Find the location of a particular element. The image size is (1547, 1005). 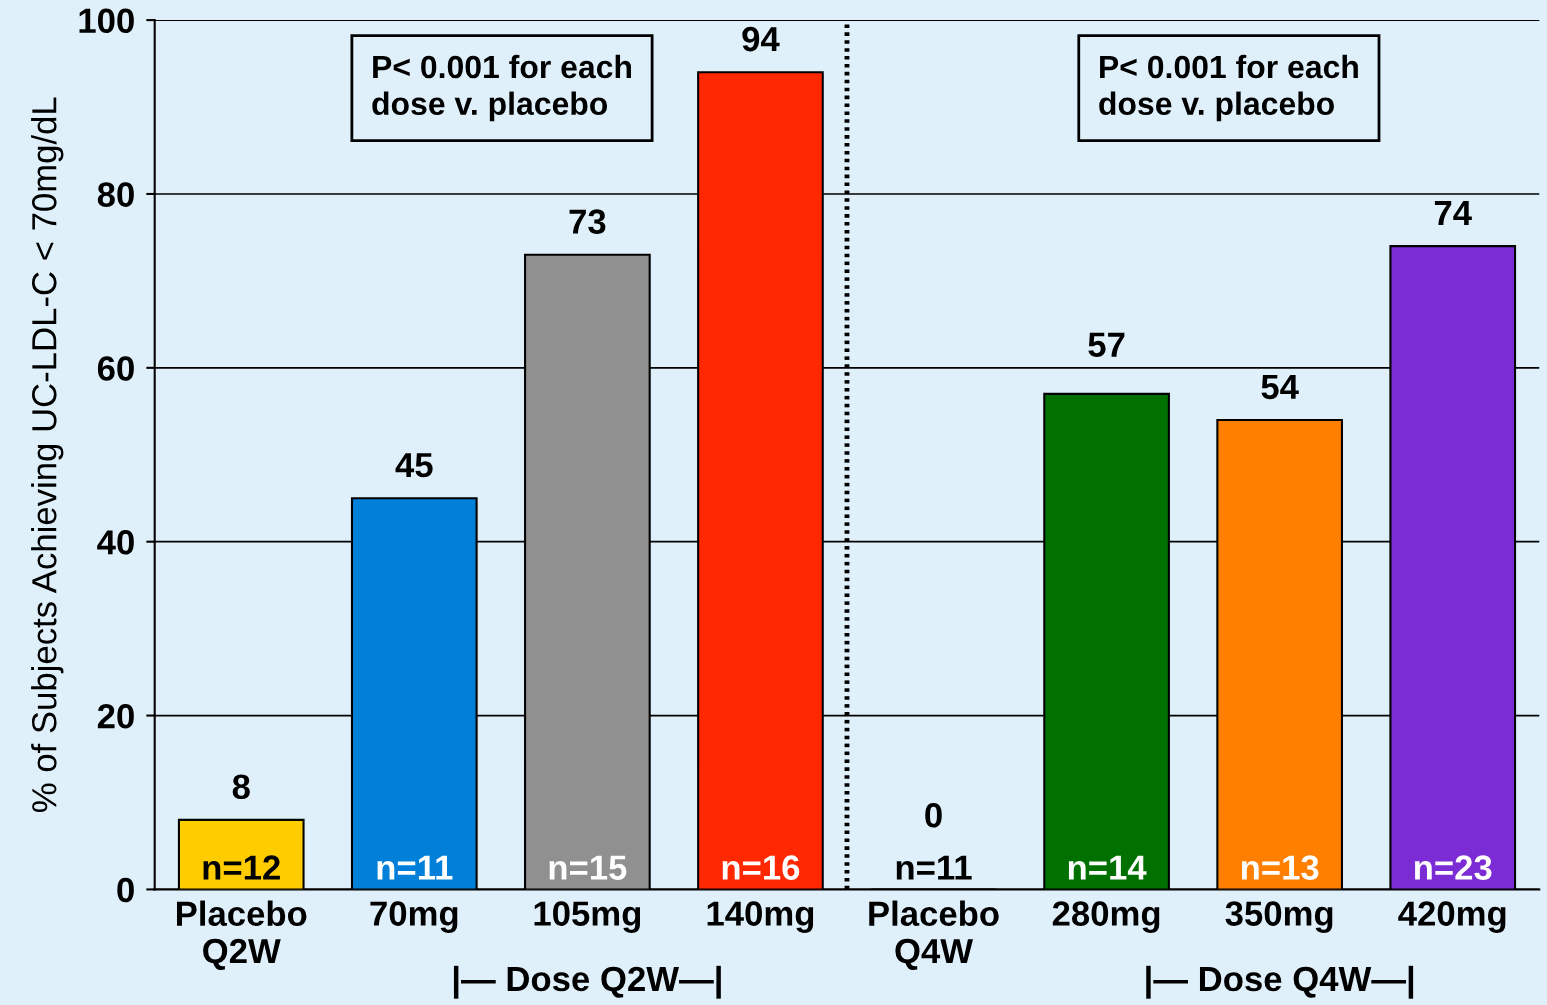

data-label: 73 is located at coordinates (587, 221).